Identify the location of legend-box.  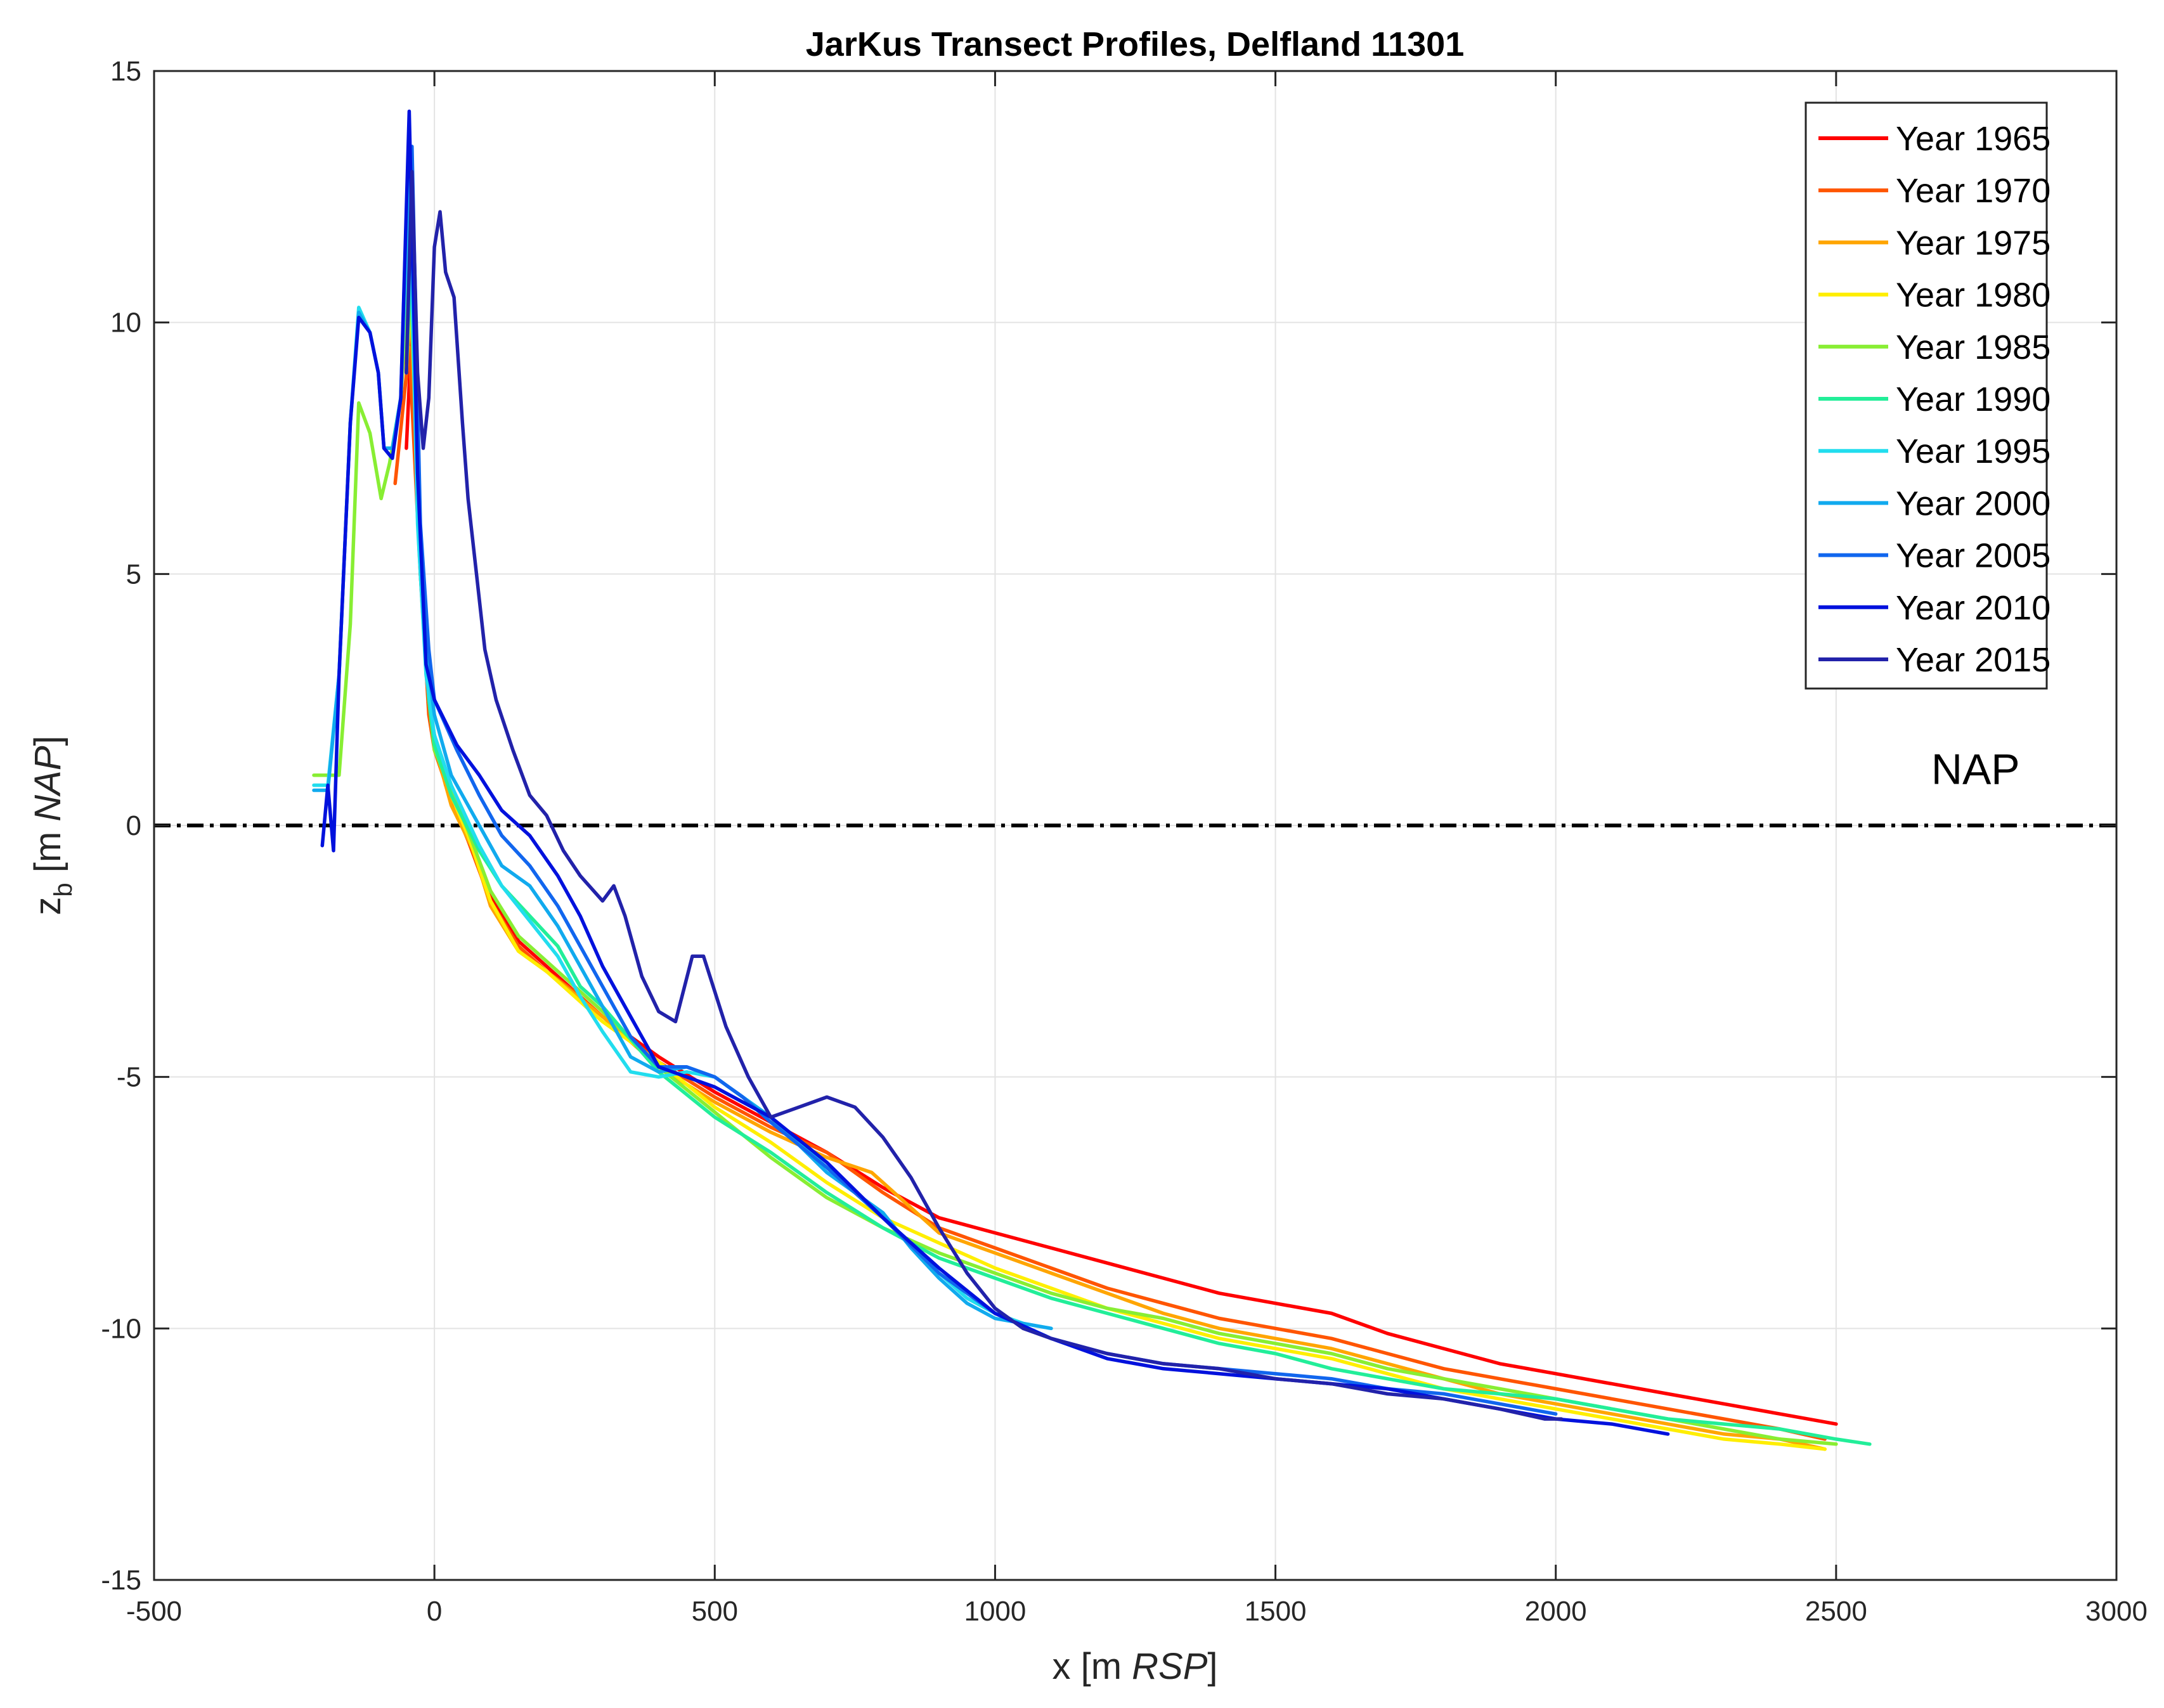
(1926, 396).